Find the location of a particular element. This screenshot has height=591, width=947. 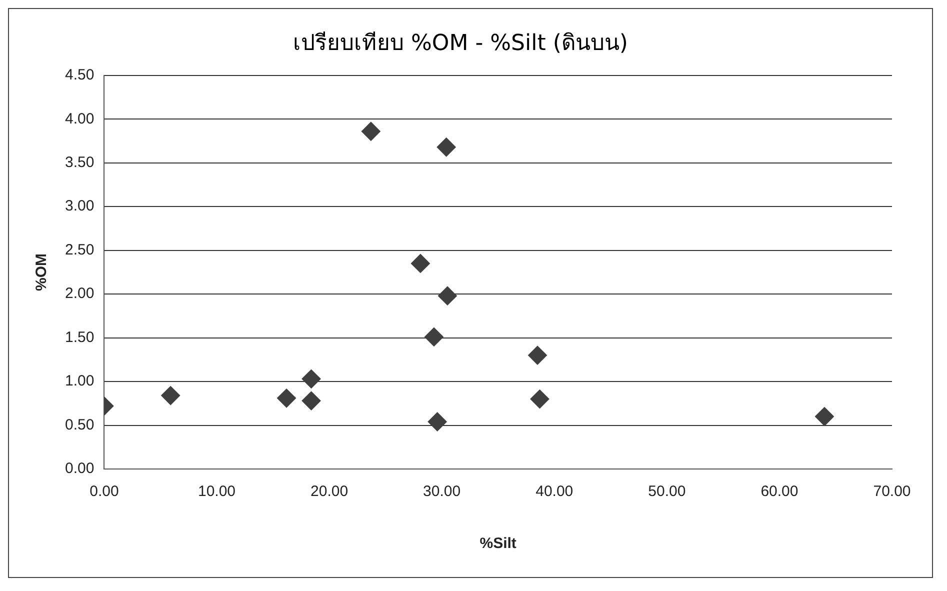

x-tick-label: 0.00 is located at coordinates (104, 491).